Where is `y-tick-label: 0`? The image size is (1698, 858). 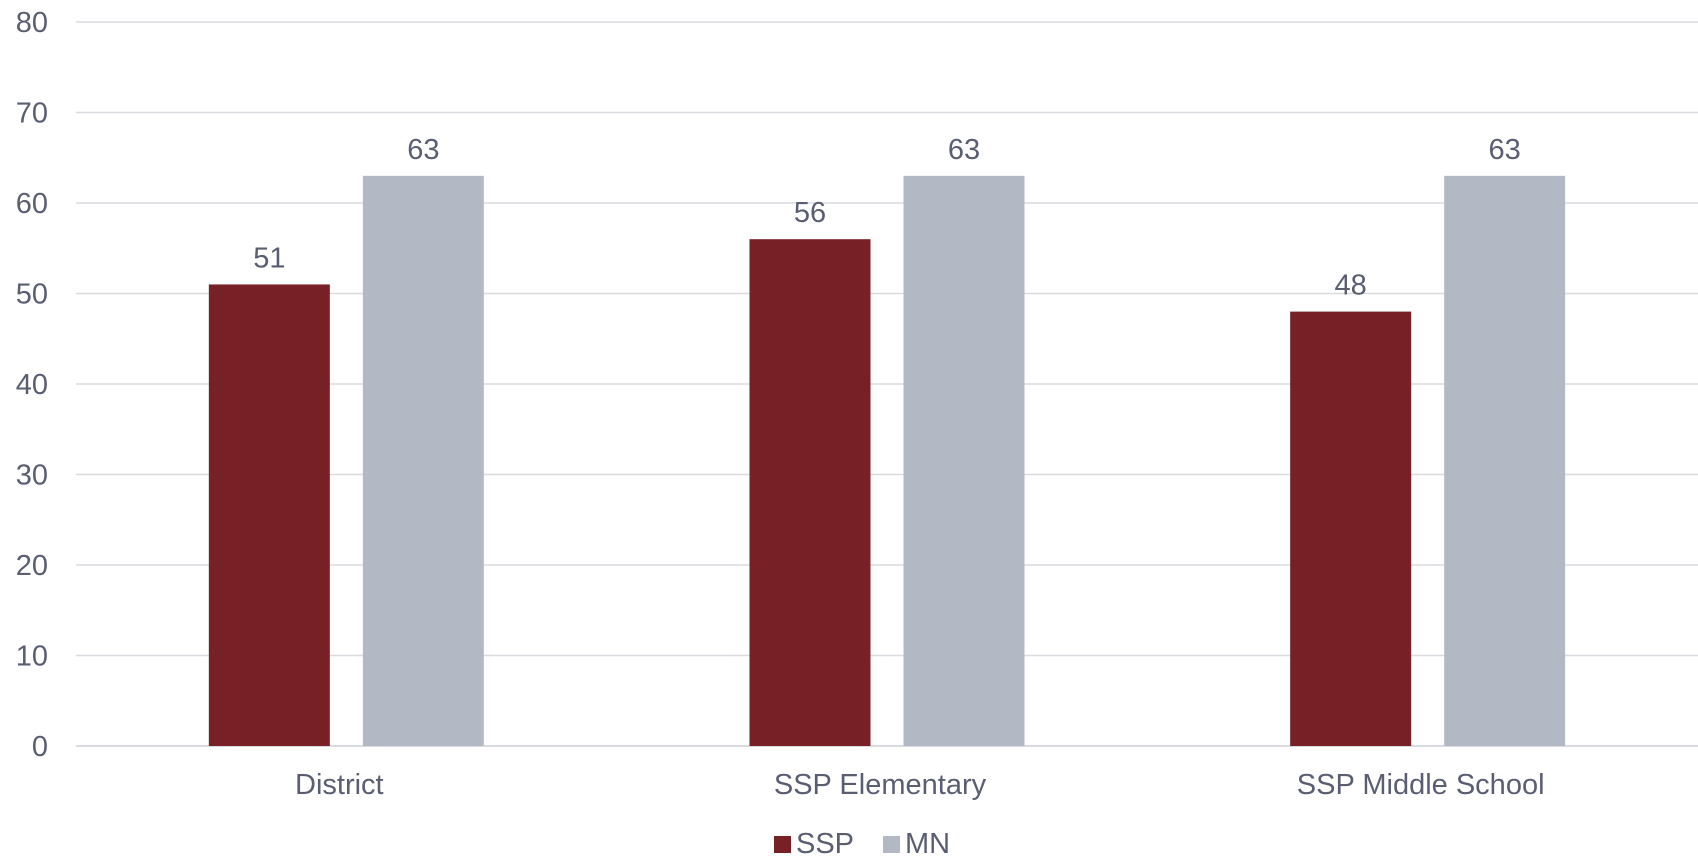
y-tick-label: 0 is located at coordinates (40, 747).